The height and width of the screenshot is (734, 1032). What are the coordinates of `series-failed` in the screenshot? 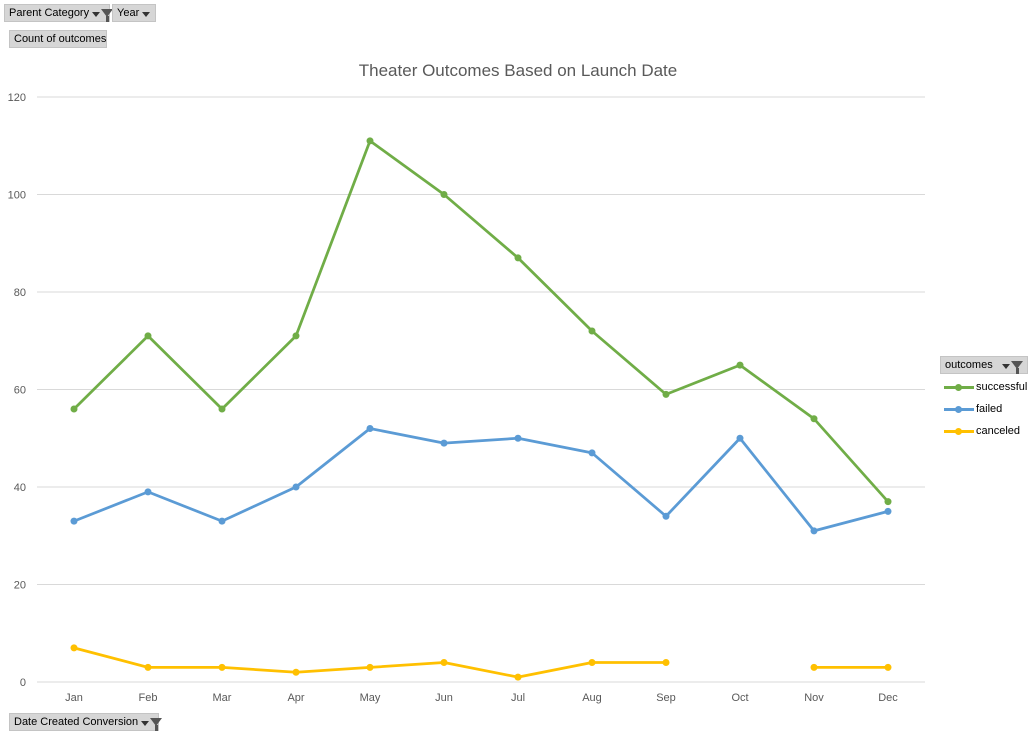 It's located at (481, 480).